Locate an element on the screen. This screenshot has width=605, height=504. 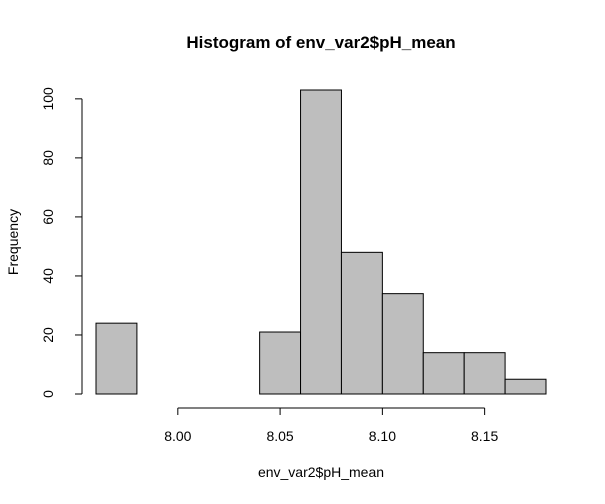
x-tick-label-1: 8.05 is located at coordinates (279, 436).